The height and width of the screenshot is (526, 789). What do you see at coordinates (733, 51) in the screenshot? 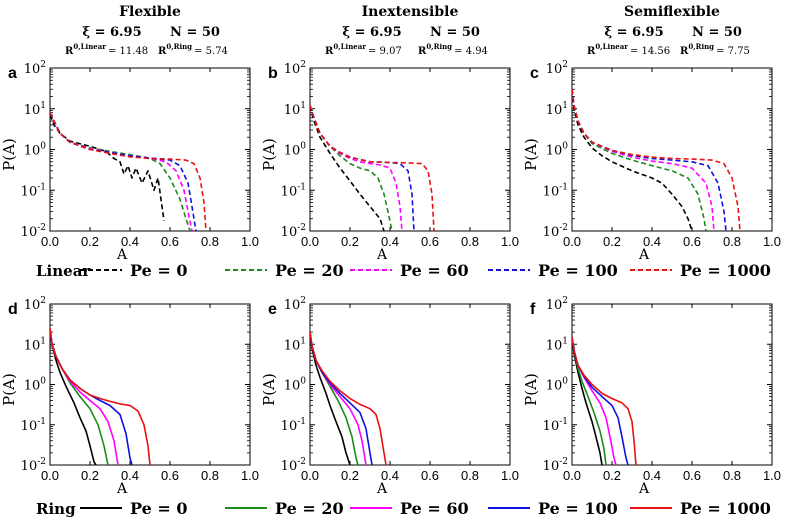
I see `rg-ring-value: = 7.75` at bounding box center [733, 51].